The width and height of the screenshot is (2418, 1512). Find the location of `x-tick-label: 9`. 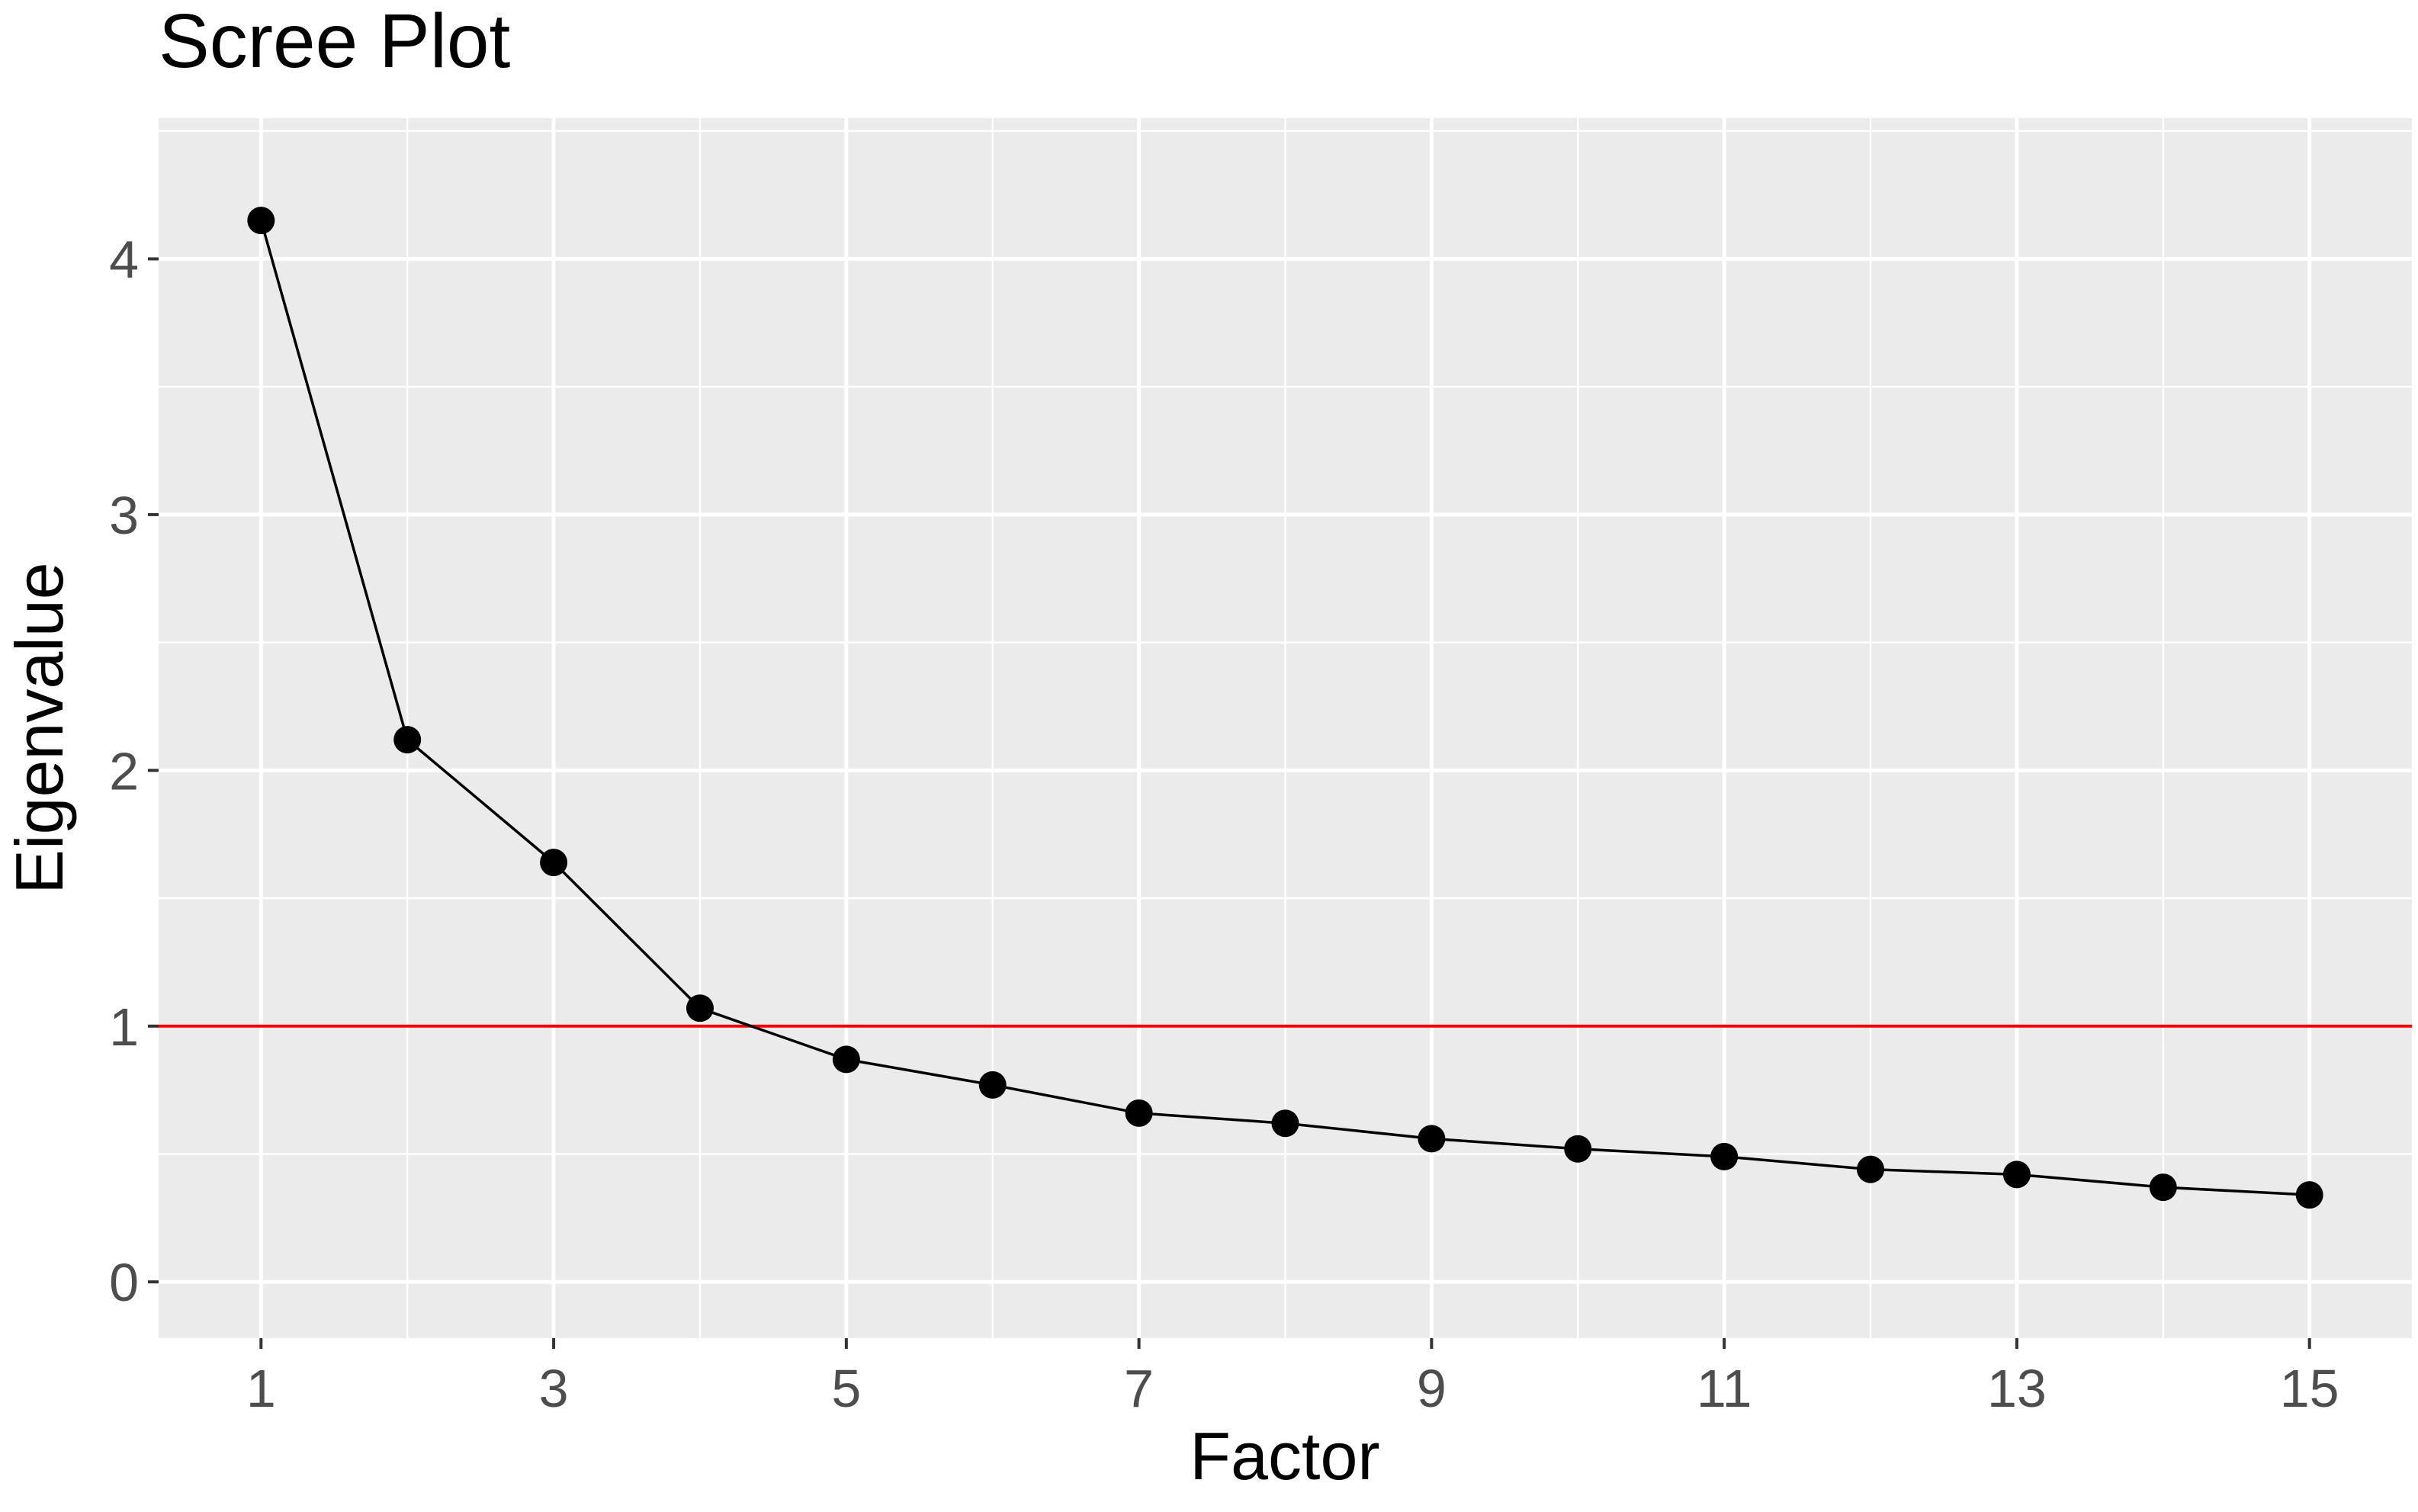

x-tick-label: 9 is located at coordinates (1432, 1388).